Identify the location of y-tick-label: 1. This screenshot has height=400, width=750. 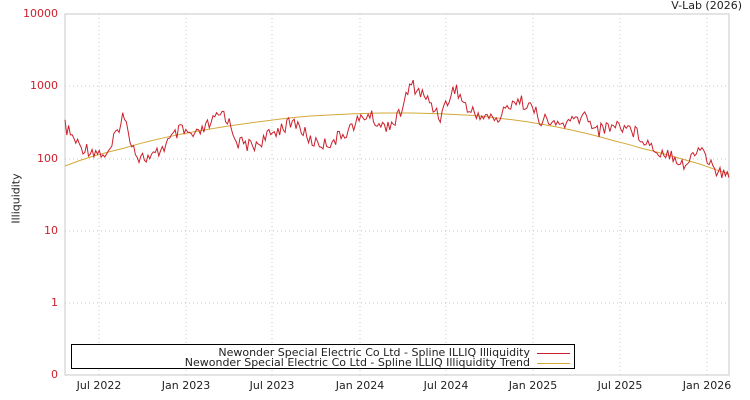
(54, 302).